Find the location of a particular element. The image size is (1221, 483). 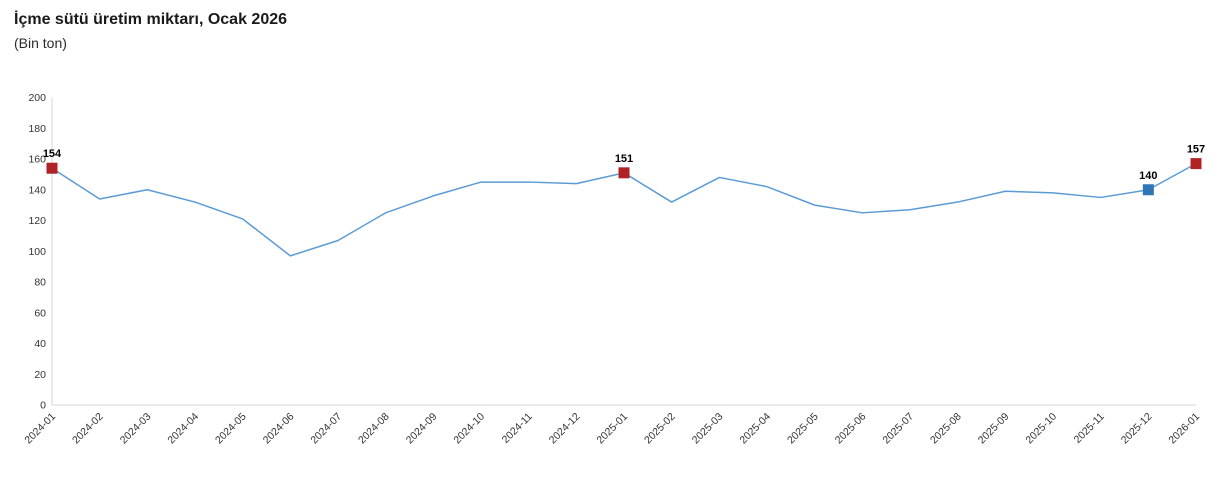

x-axis-label: 2025-02 is located at coordinates (660, 429).